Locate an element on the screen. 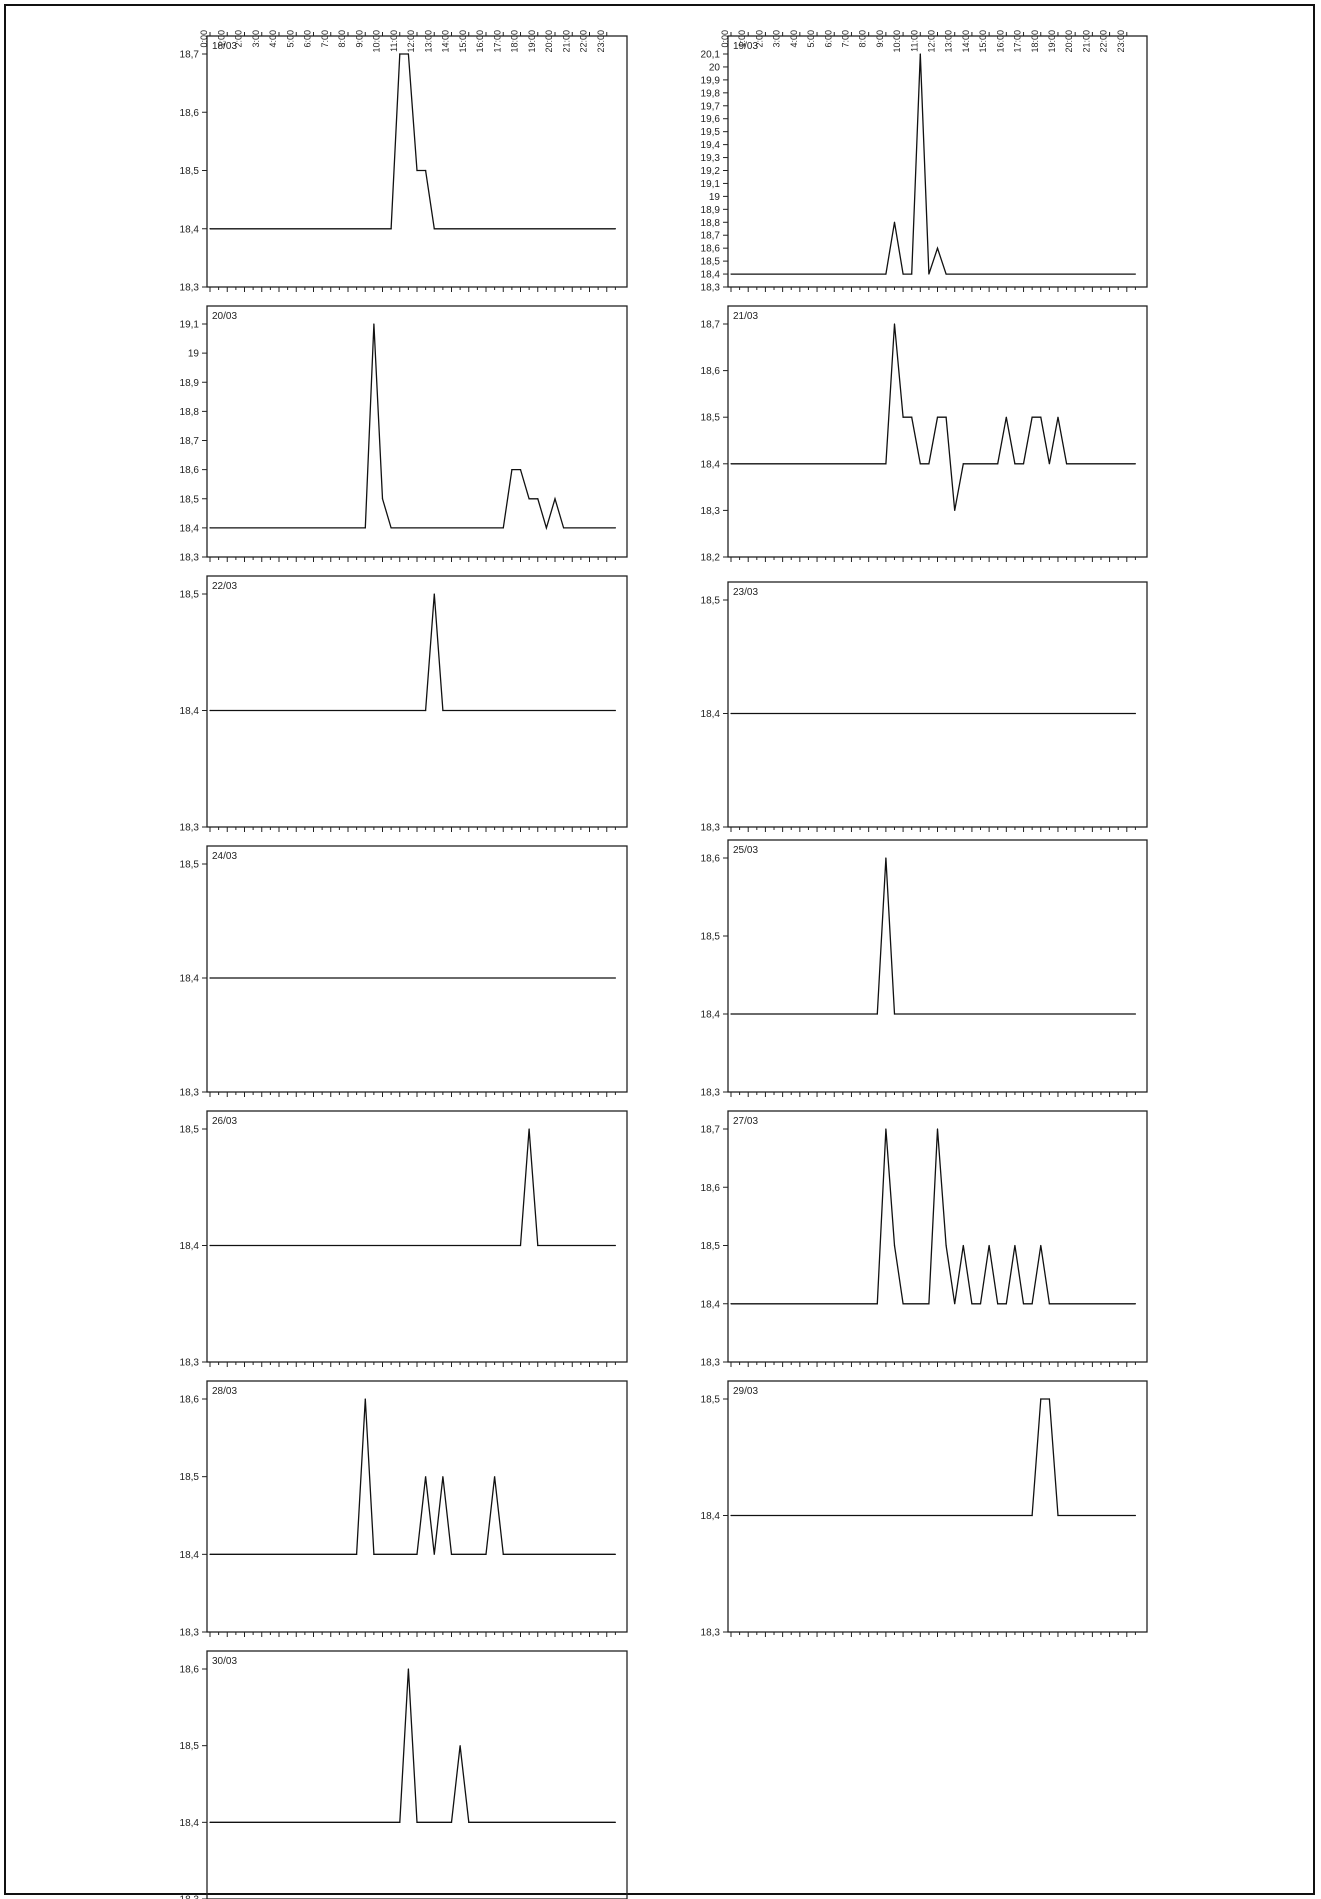 Image resolution: width=1321 pixels, height=1899 pixels. chart-panel: 18,3 18,4 18,5 23/03 is located at coordinates (924, 707).